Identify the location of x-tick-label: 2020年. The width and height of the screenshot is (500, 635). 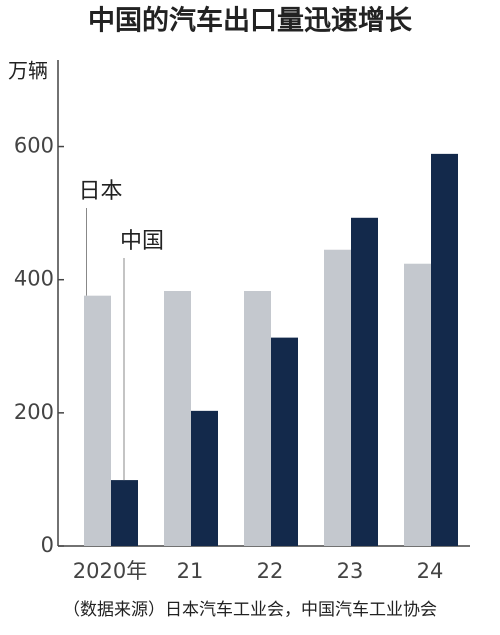
(110, 571).